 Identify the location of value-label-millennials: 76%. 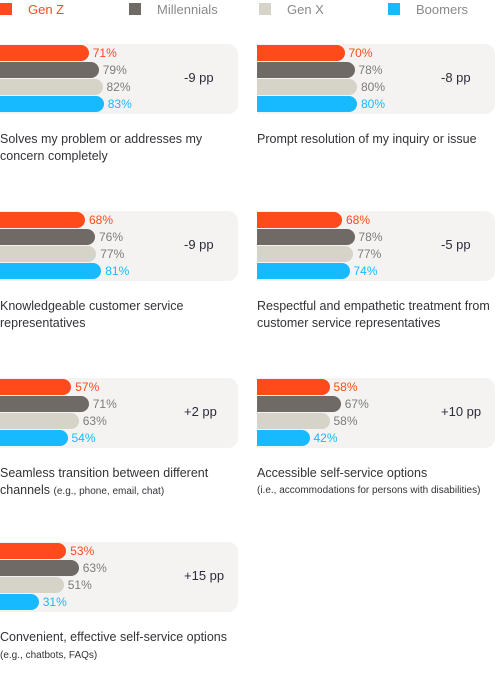
(111, 237).